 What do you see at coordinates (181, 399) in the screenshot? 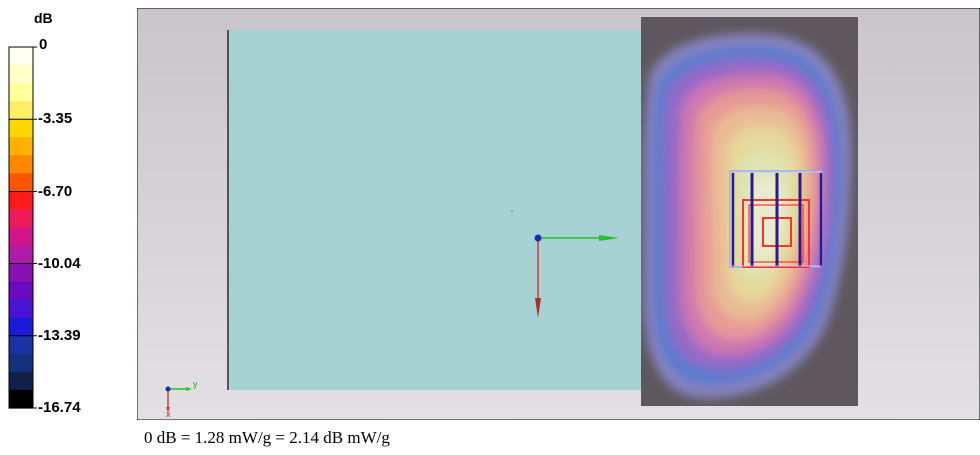
I see `axis-triad-icon: y x` at bounding box center [181, 399].